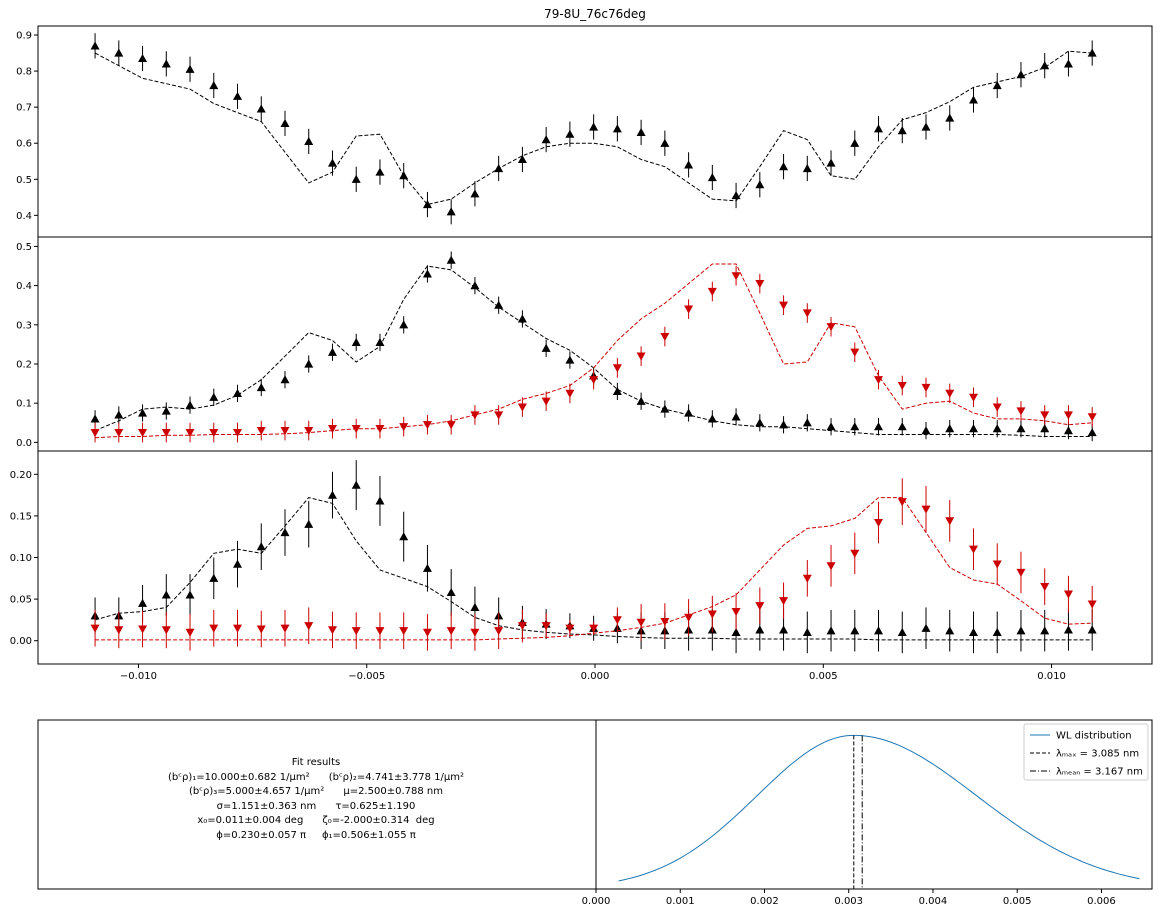 The image size is (1159, 914). Describe the element at coordinates (596, 901) in the screenshot. I see `x-tick-label: 0.000` at that location.